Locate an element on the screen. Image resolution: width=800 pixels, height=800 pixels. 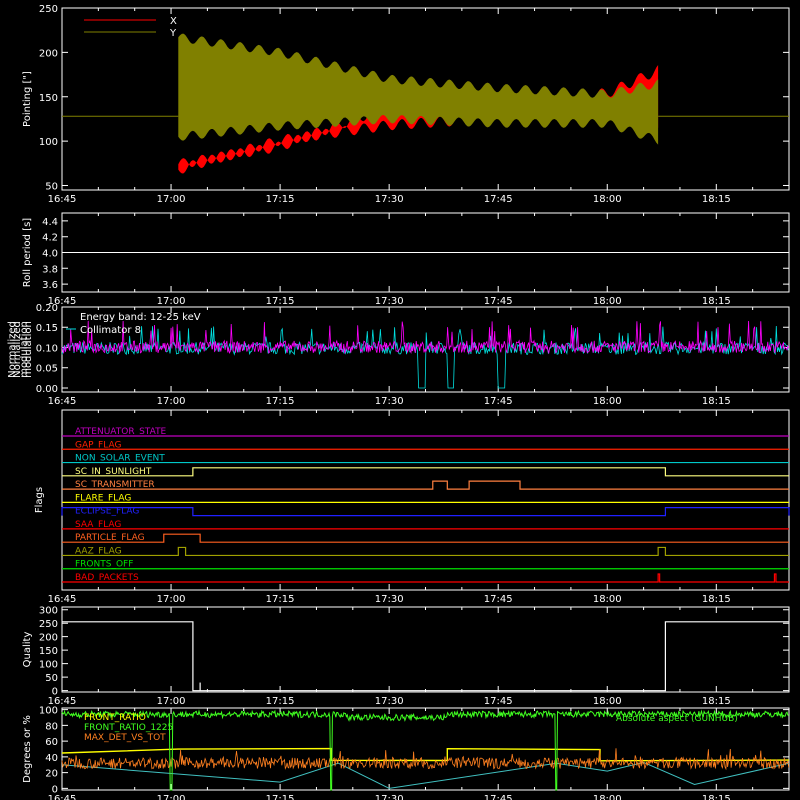
modulation-y-axis-label: Normalizedmodulation is located at coordinates (23, 349).